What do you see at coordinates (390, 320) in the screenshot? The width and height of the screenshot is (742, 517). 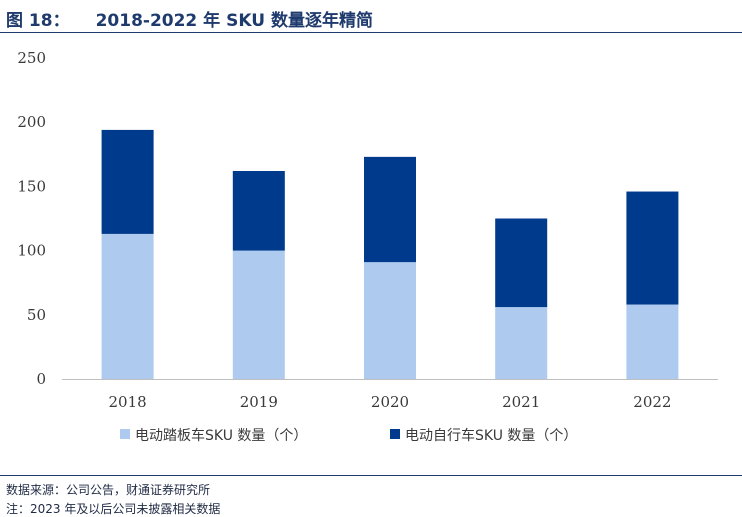 I see `bar-segment-scooter-2020` at bounding box center [390, 320].